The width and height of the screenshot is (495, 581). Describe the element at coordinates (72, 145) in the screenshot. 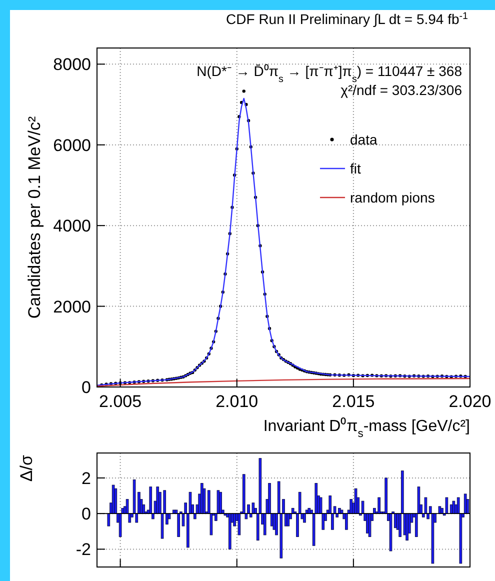

I see `y-tick-label: 6000` at that location.